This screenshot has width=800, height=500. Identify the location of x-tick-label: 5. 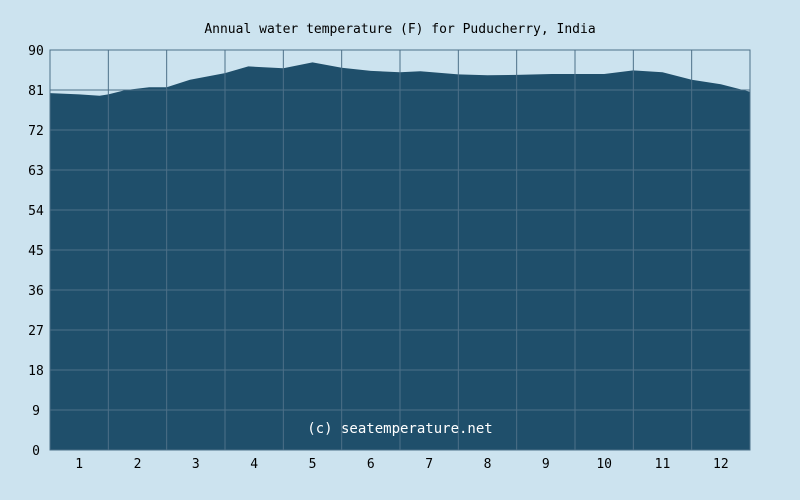
(313, 464).